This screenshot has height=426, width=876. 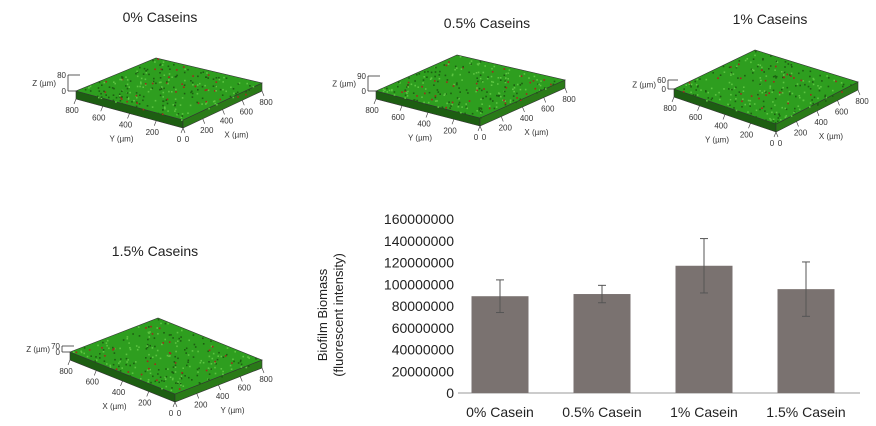 What do you see at coordinates (450, 130) in the screenshot?
I see `left-axis-tick-label: 200` at bounding box center [450, 130].